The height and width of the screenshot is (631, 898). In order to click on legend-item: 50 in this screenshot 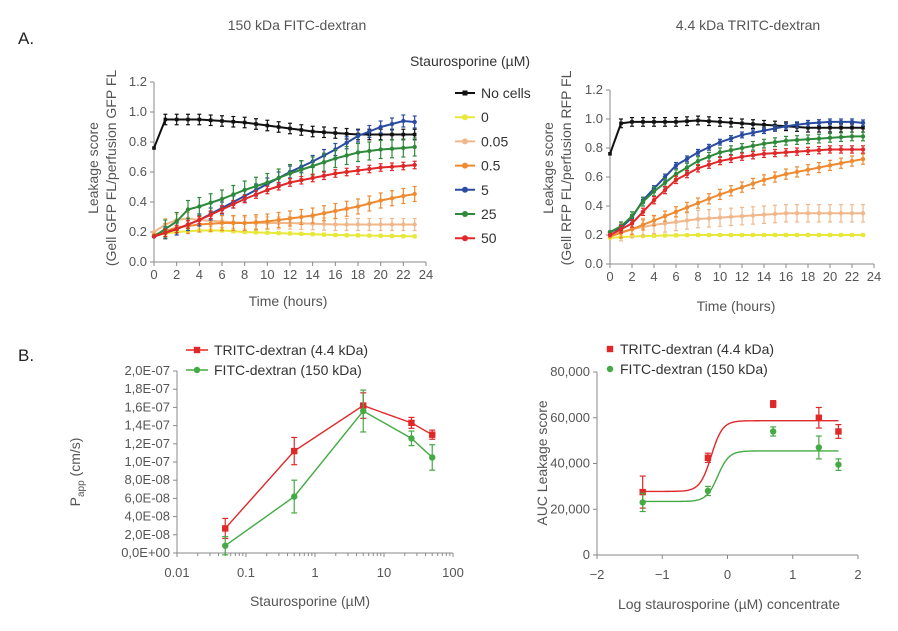, I will do `click(476, 238)`.